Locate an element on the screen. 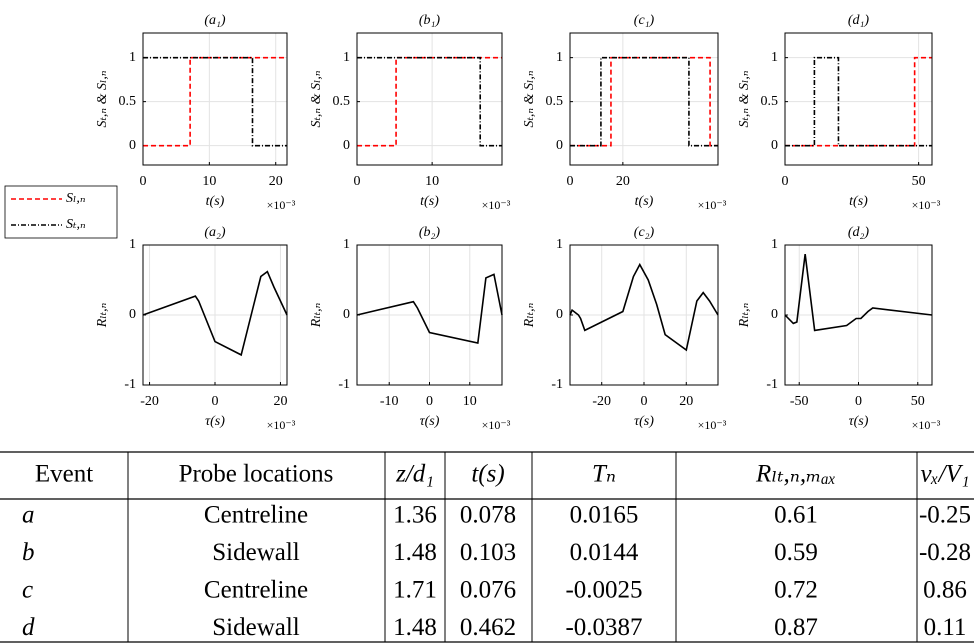  table-cell: -0.0387 is located at coordinates (603, 627).